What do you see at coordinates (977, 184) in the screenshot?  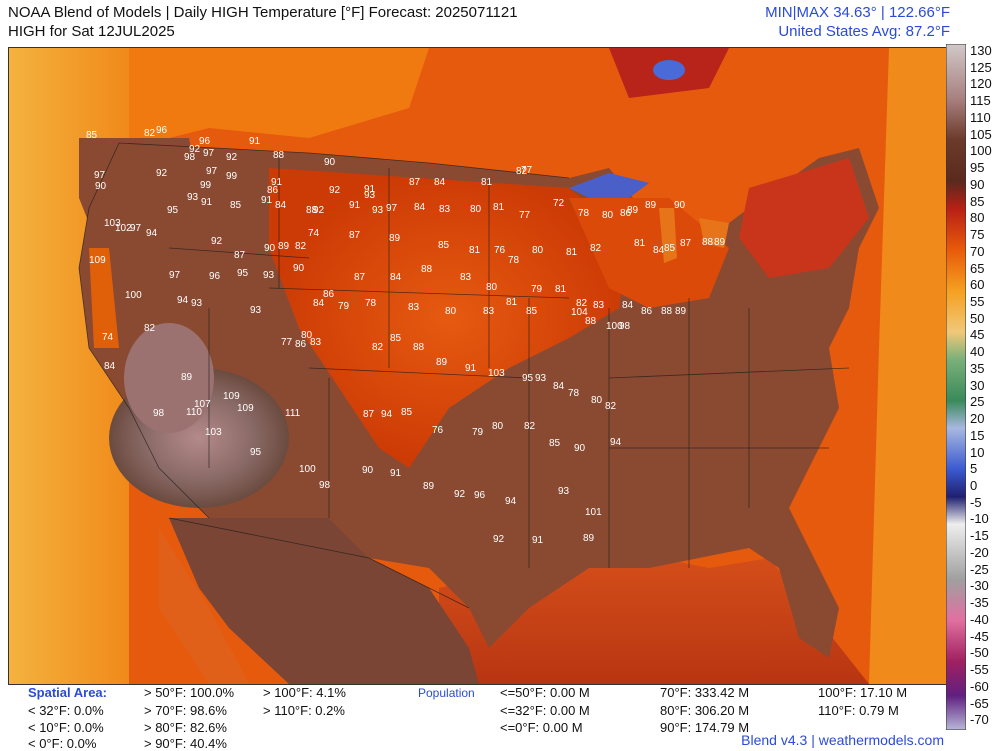 I see `colorbar-tick: 90` at bounding box center [977, 184].